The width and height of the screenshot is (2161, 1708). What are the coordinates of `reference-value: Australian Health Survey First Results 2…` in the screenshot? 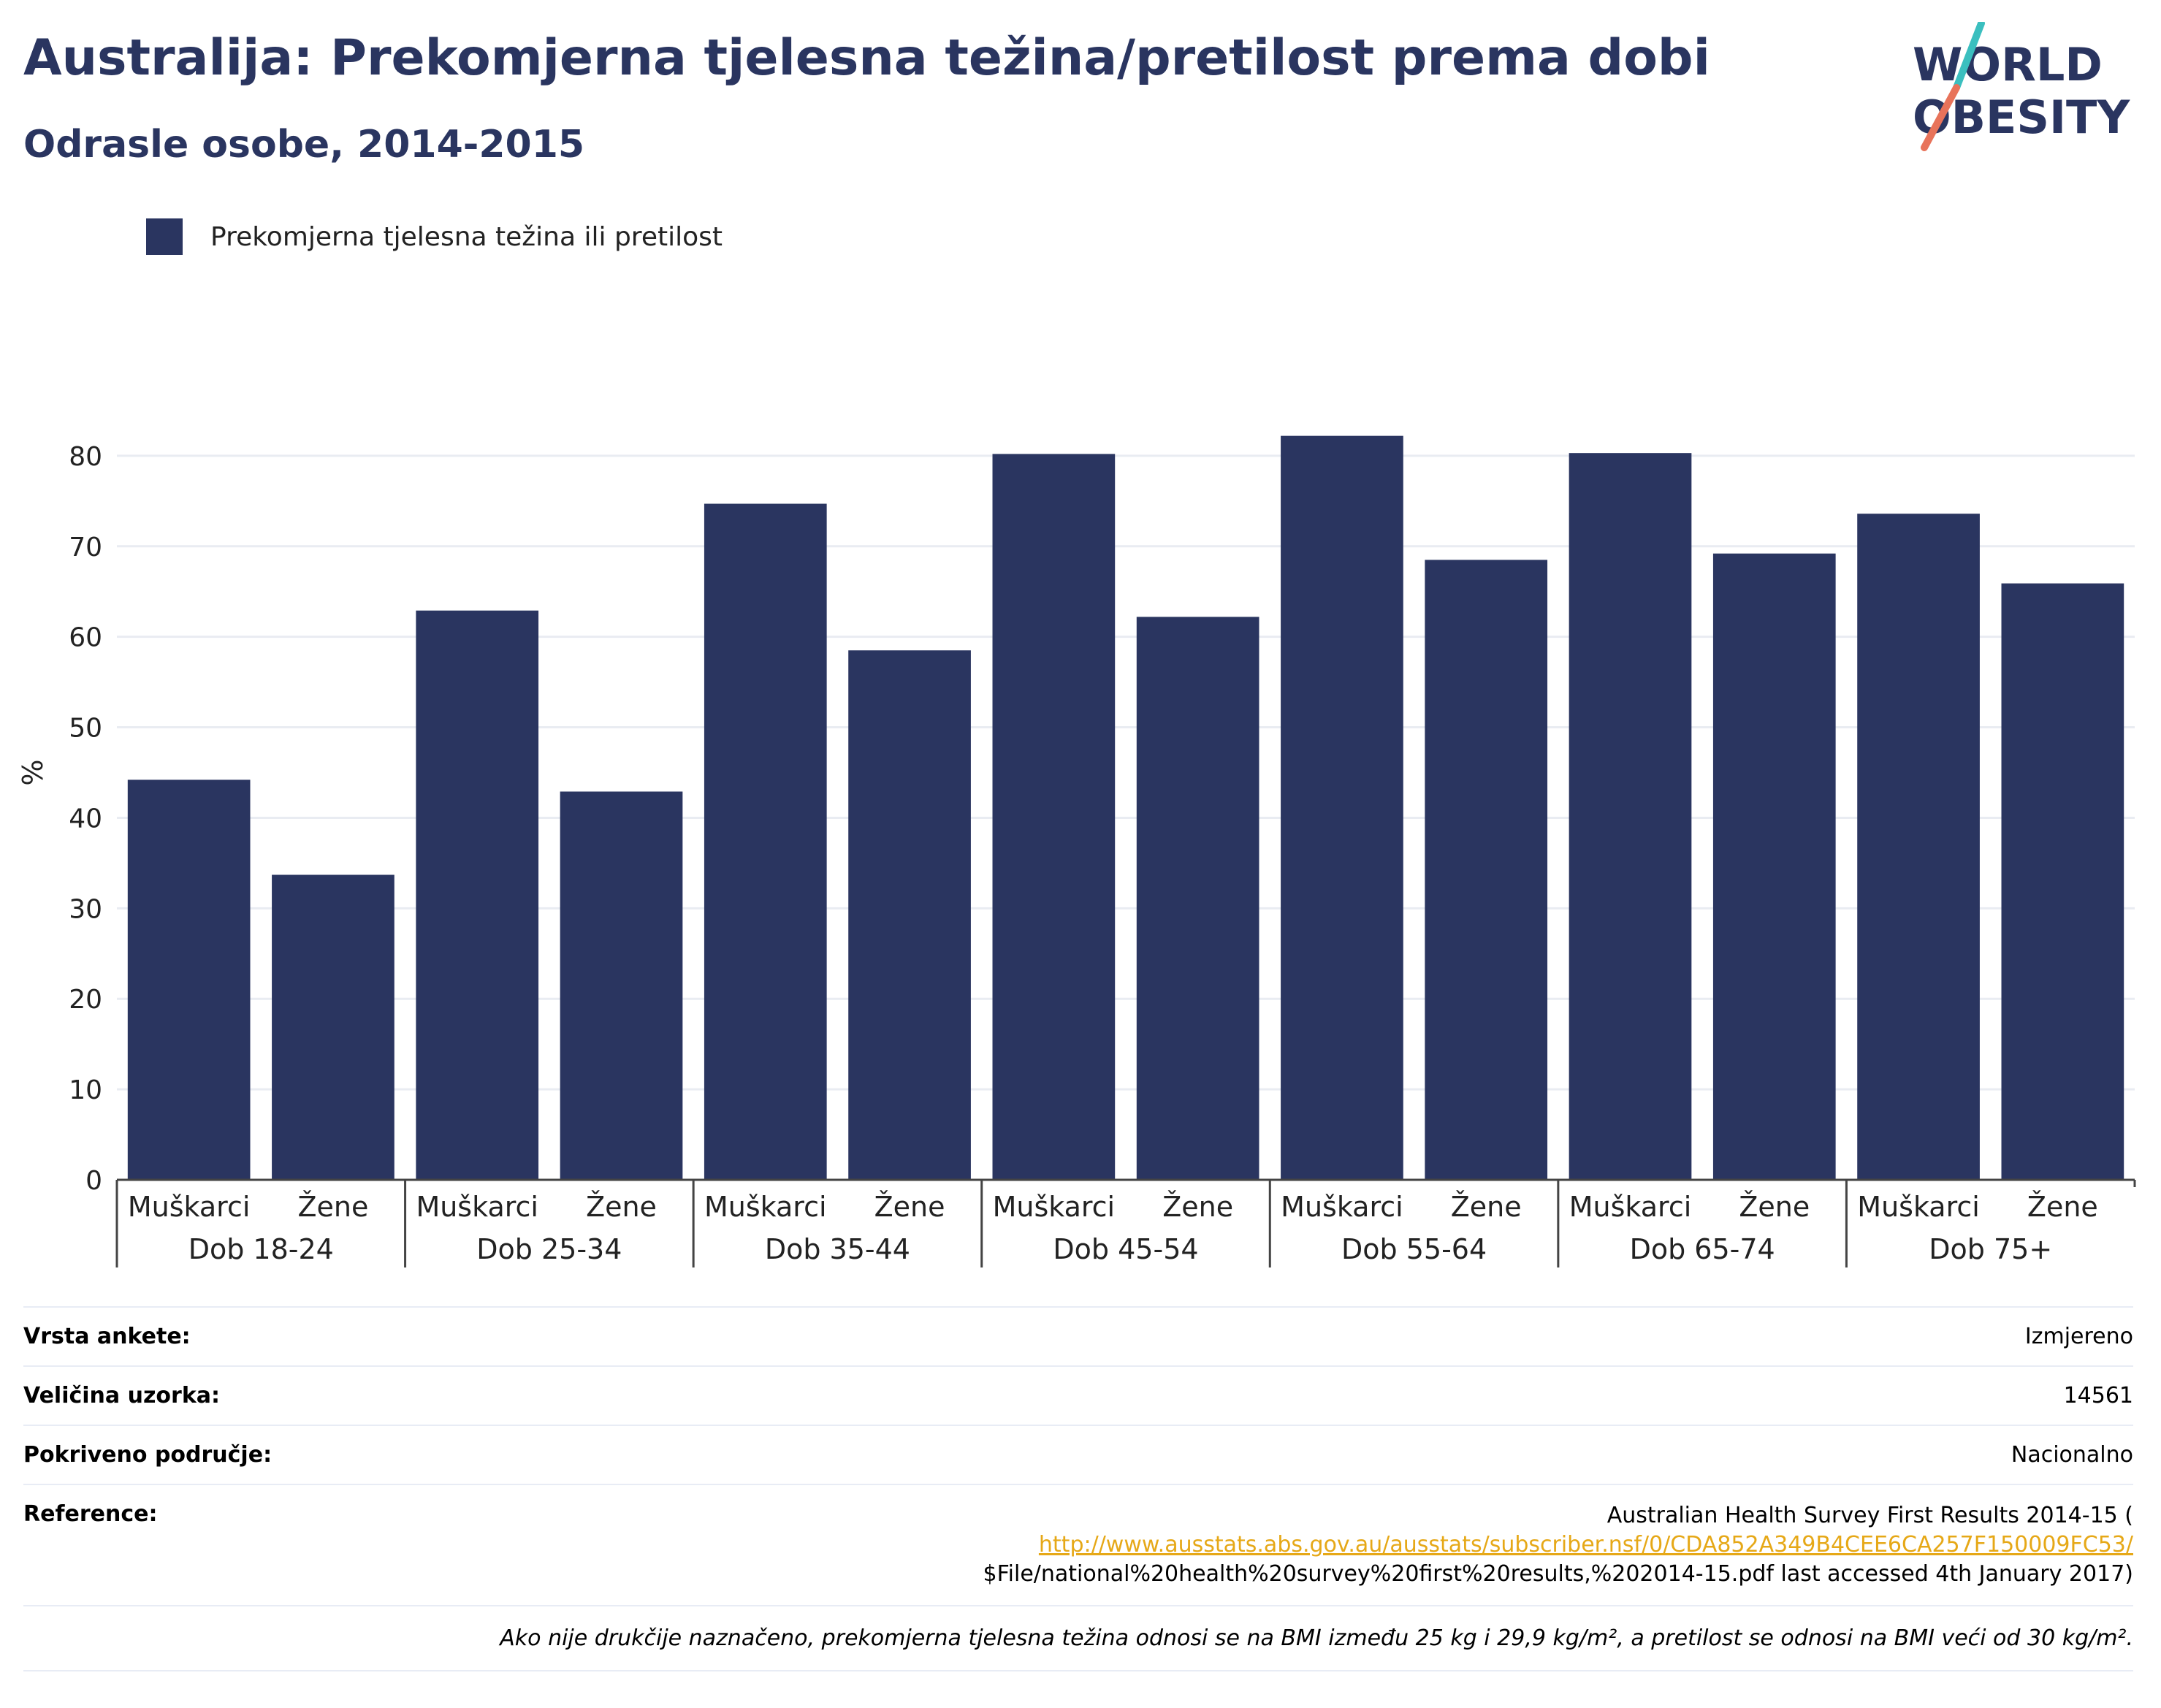 It's located at (1558, 1545).